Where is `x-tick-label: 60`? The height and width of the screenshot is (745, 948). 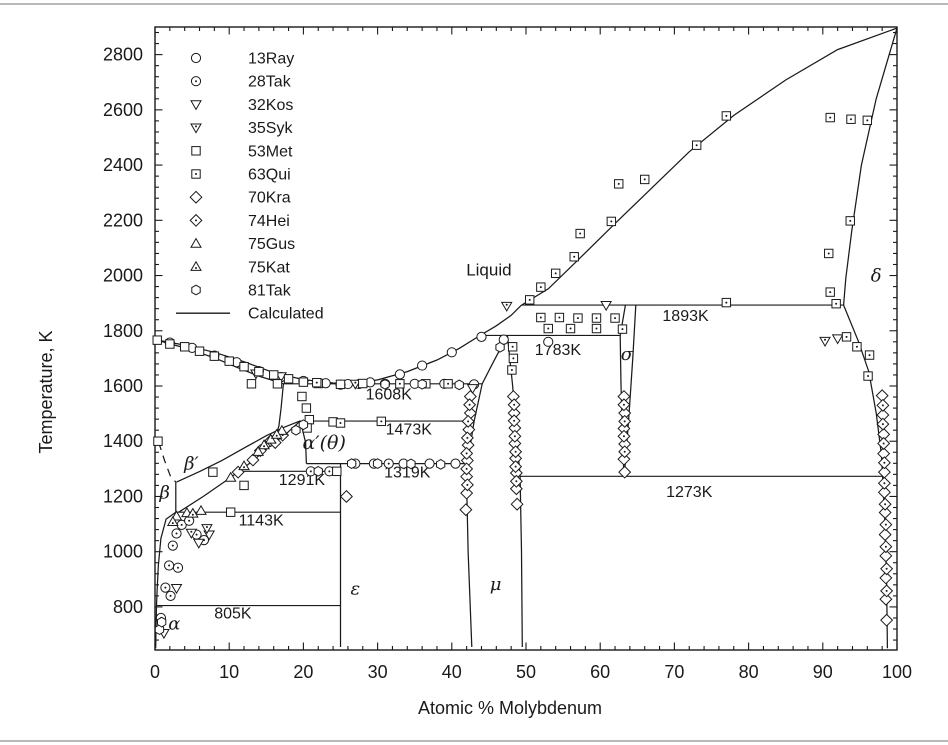
x-tick-label: 60 is located at coordinates (600, 672).